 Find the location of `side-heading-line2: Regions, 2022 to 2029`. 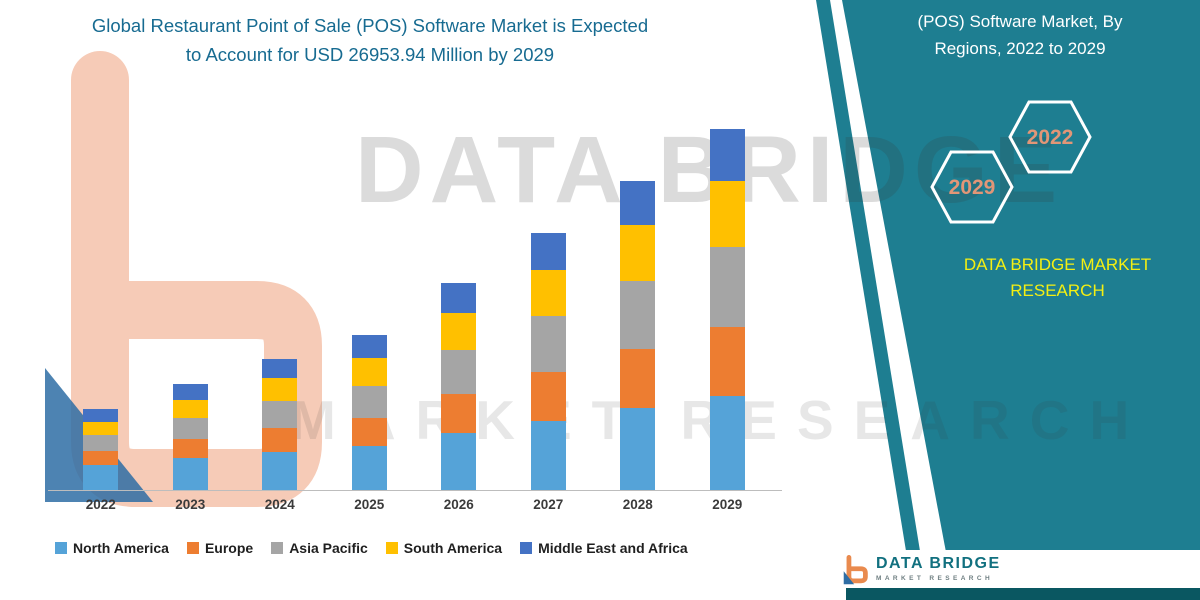

side-heading-line2: Regions, 2022 to 2029 is located at coordinates (1020, 49).